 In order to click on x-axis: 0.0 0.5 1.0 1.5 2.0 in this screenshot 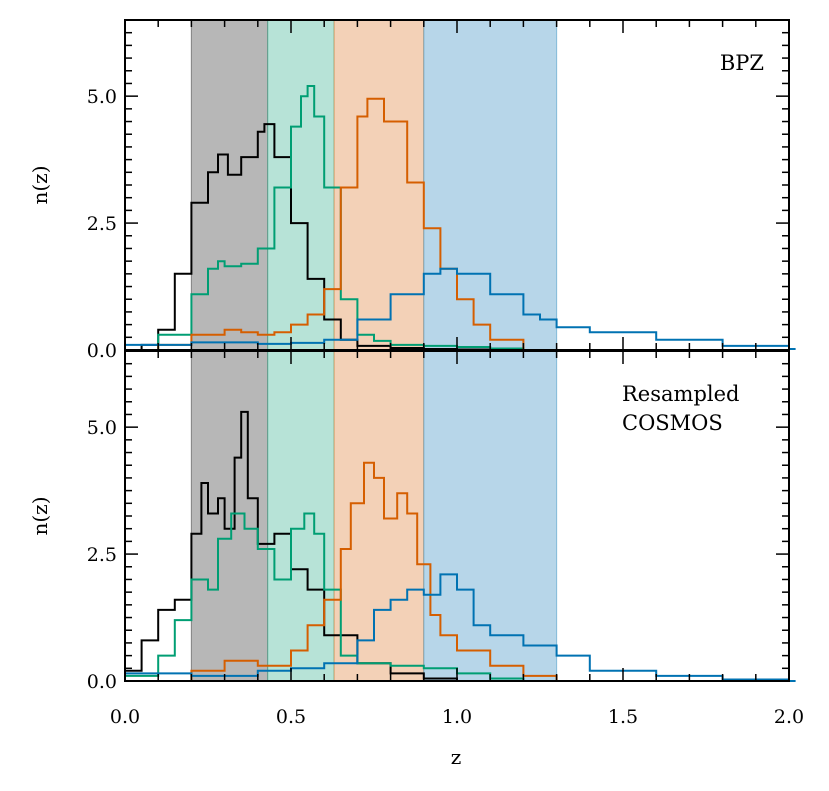, I will do `click(457, 717)`.